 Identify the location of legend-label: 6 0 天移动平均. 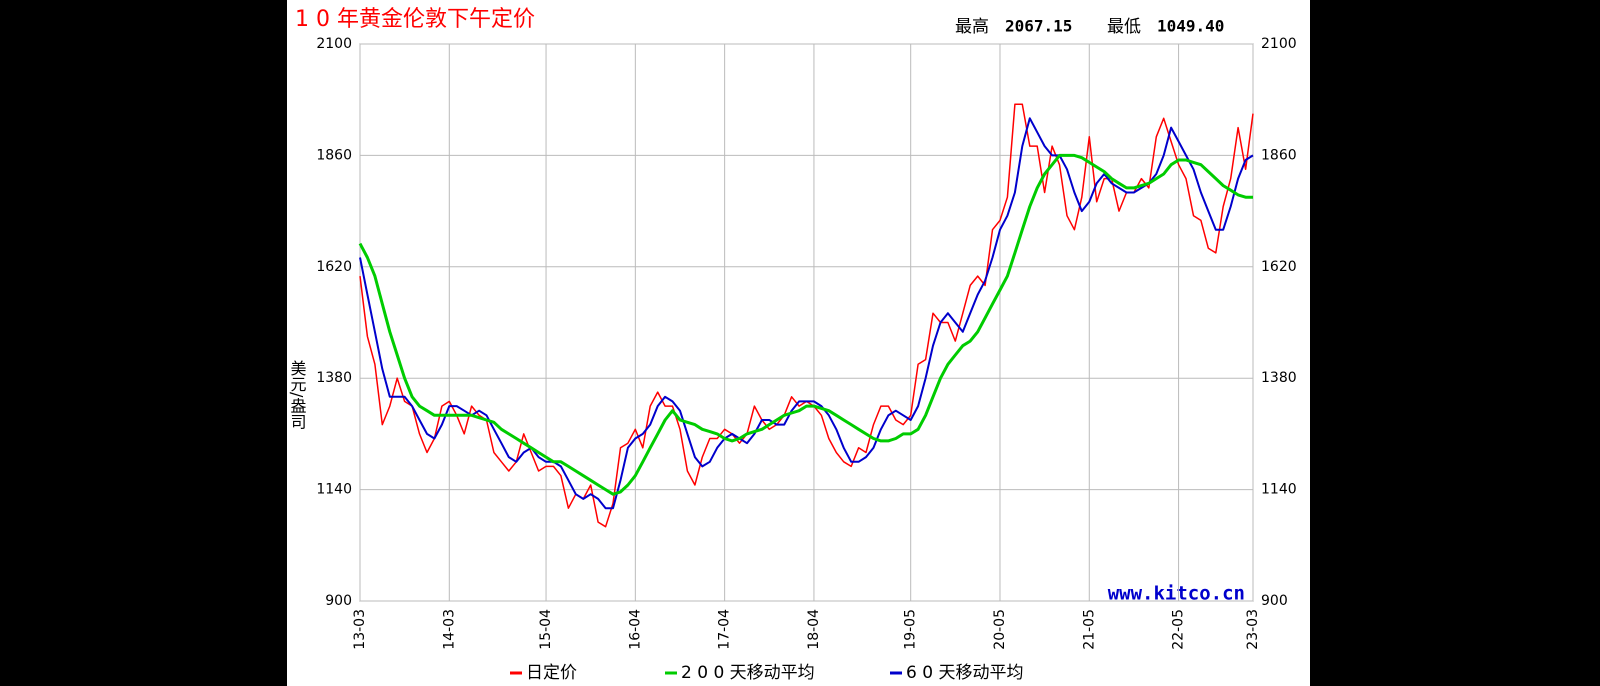
(964, 673).